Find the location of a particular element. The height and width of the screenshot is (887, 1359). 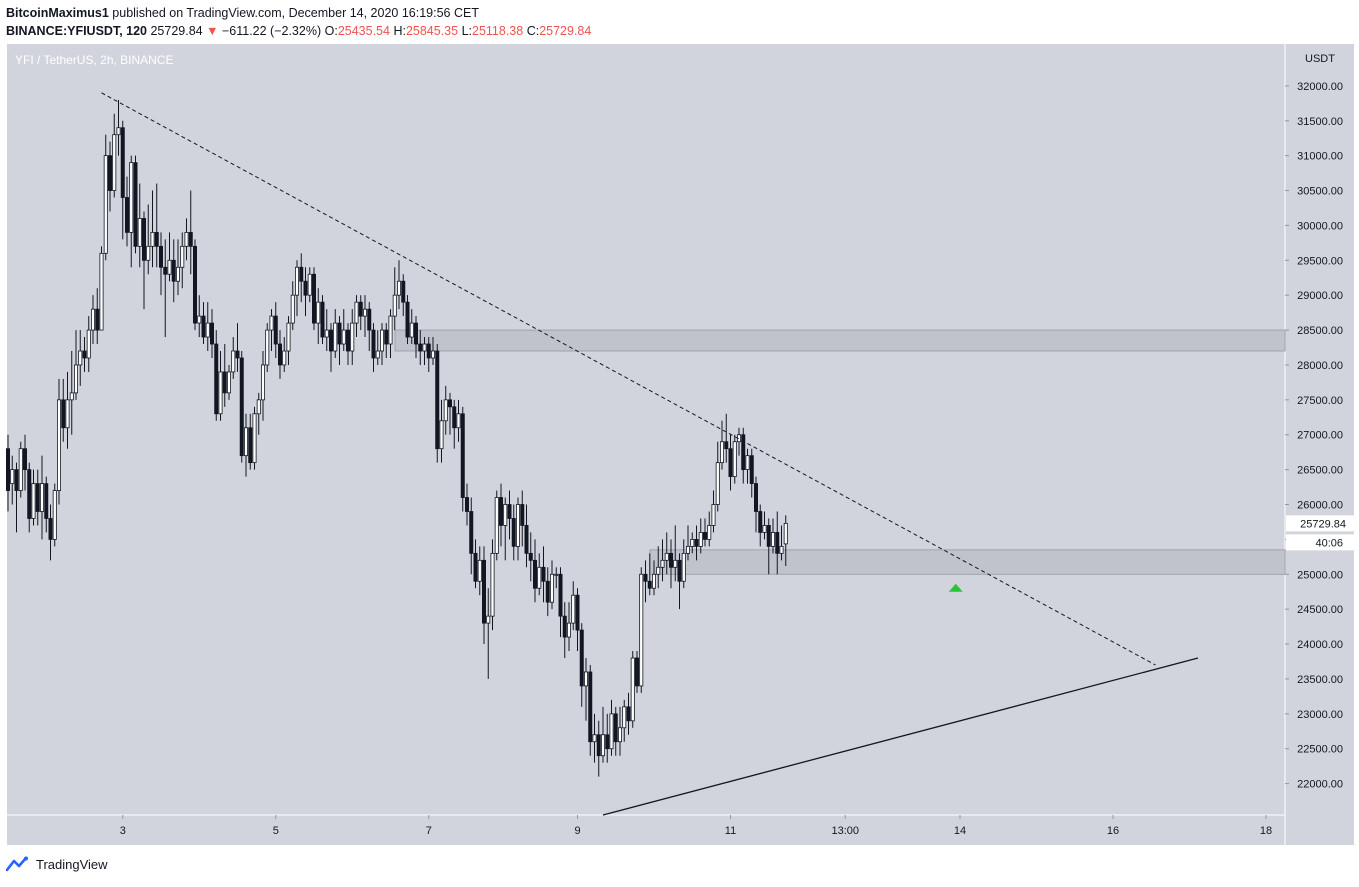

tradingview-logo-icon is located at coordinates (18, 864).